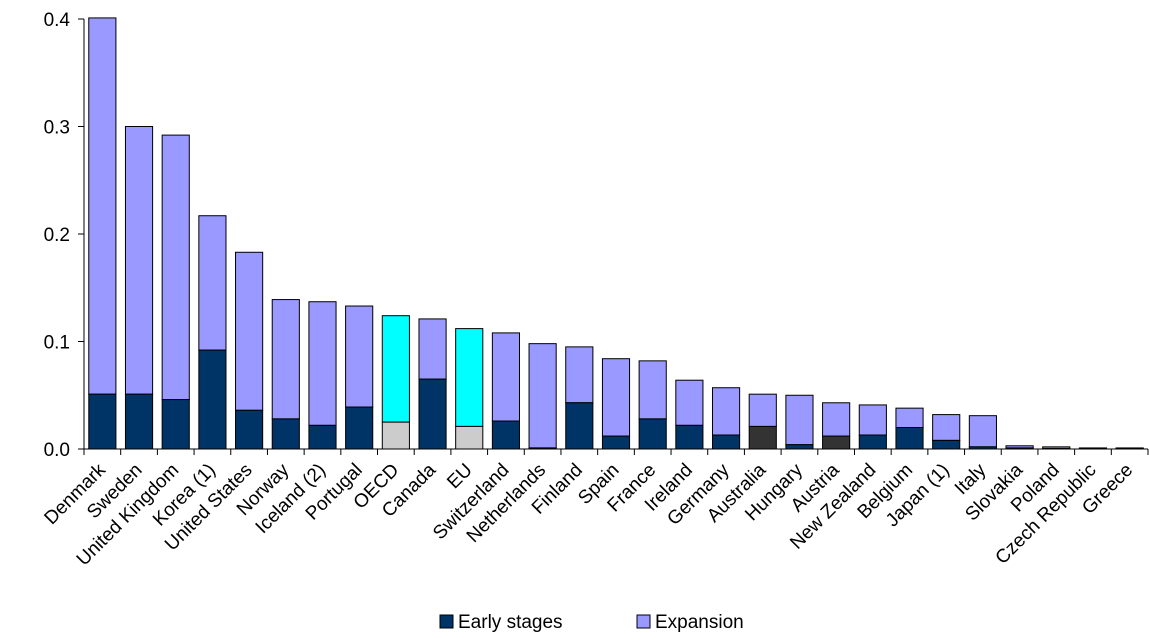 This screenshot has height=641, width=1150. What do you see at coordinates (57, 235) in the screenshot?
I see `y-tick-label: 0.2` at bounding box center [57, 235].